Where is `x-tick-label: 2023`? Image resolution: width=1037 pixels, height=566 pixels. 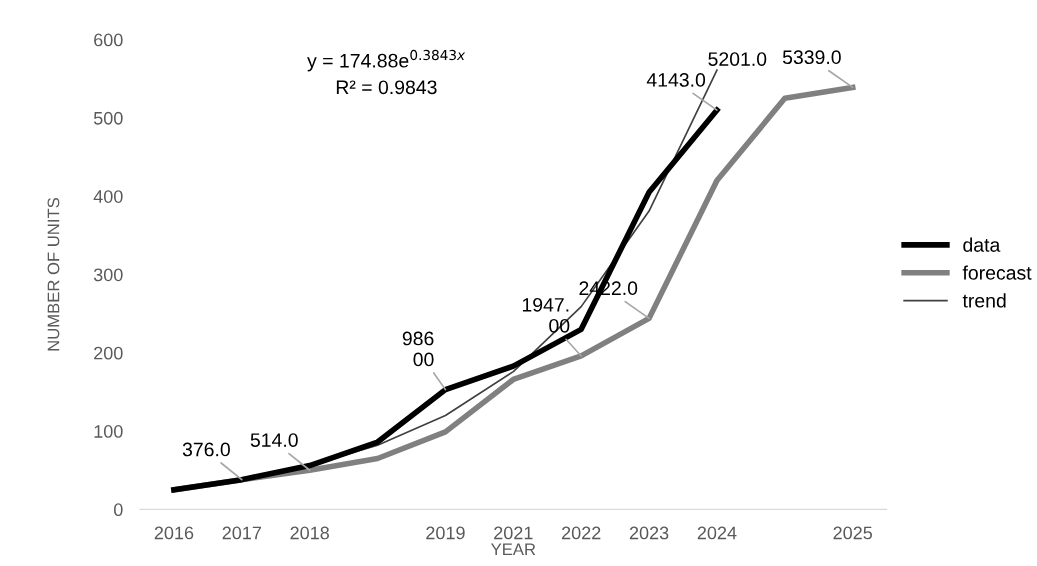
x-tick-label: 2023 is located at coordinates (649, 533).